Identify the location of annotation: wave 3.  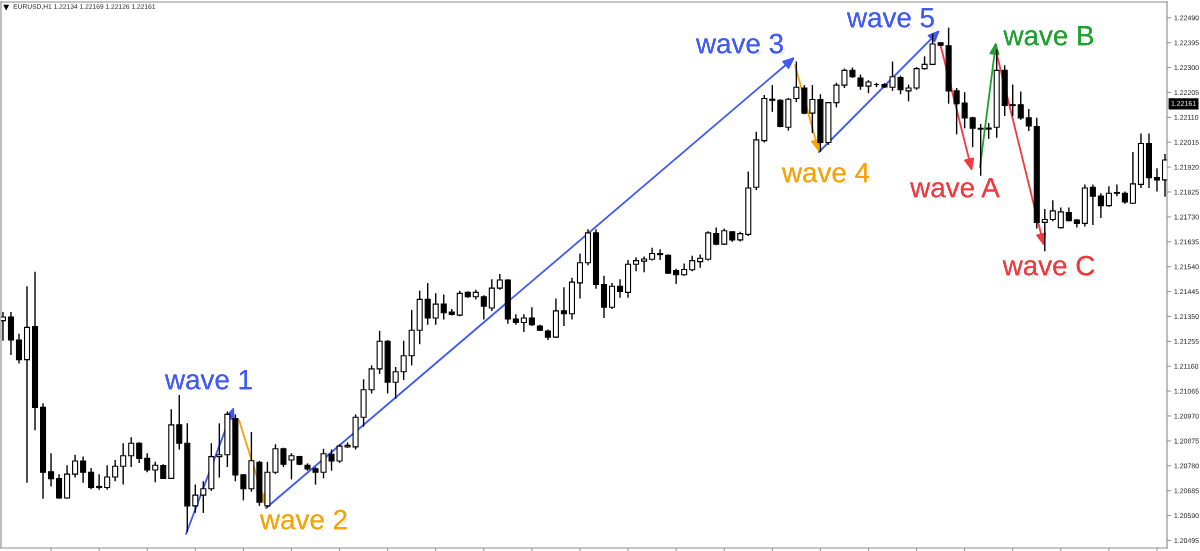
(740, 44).